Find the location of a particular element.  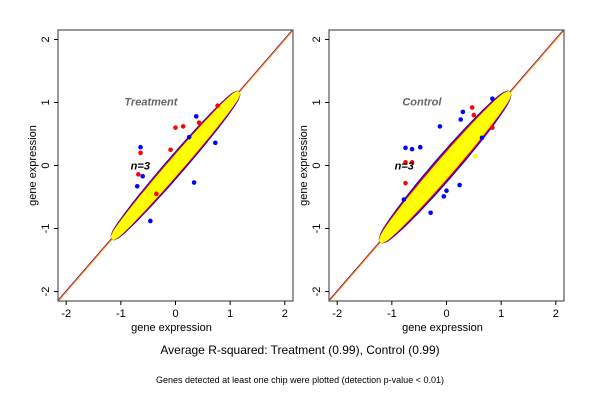

panel-title: Control is located at coordinates (422, 103).